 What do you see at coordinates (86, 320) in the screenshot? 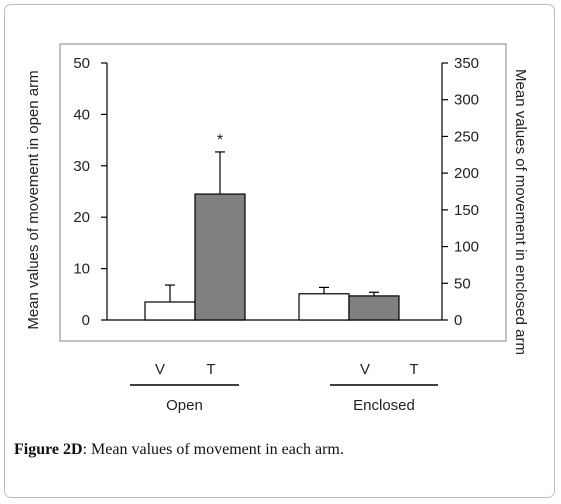
I see `y-tick-label-left: 0` at bounding box center [86, 320].